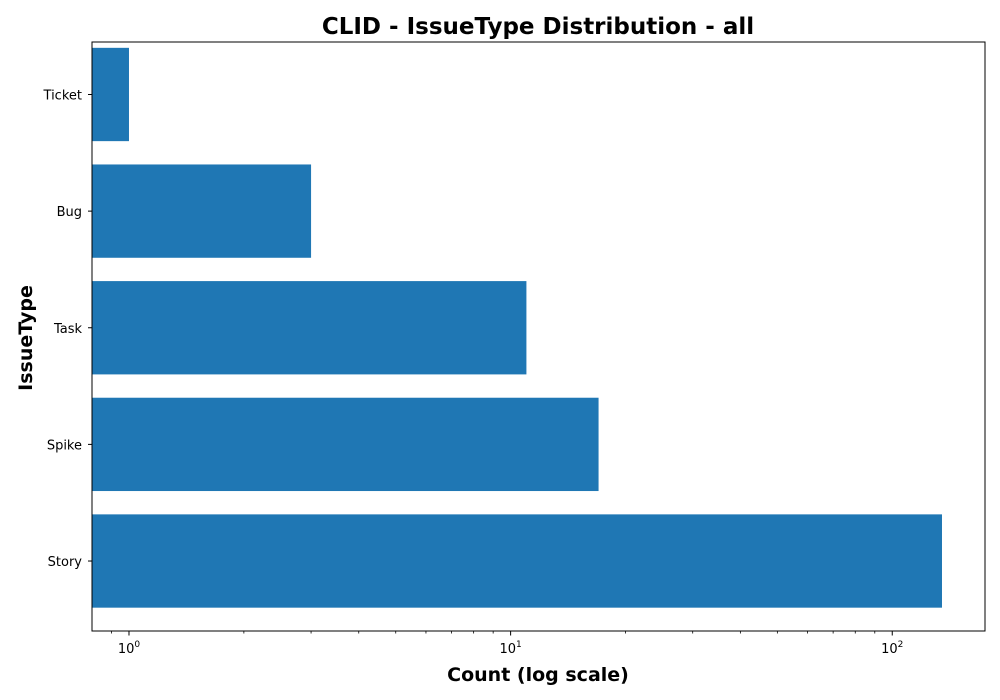 The width and height of the screenshot is (1000, 700). Describe the element at coordinates (309, 328) in the screenshot. I see `bar-task` at that location.